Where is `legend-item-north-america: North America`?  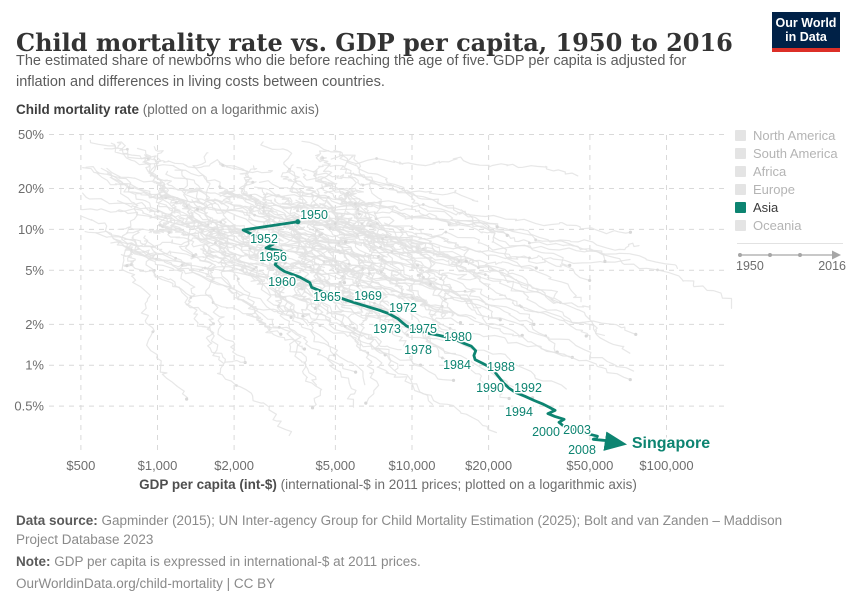 legend-item-north-america: North America is located at coordinates (791, 135).